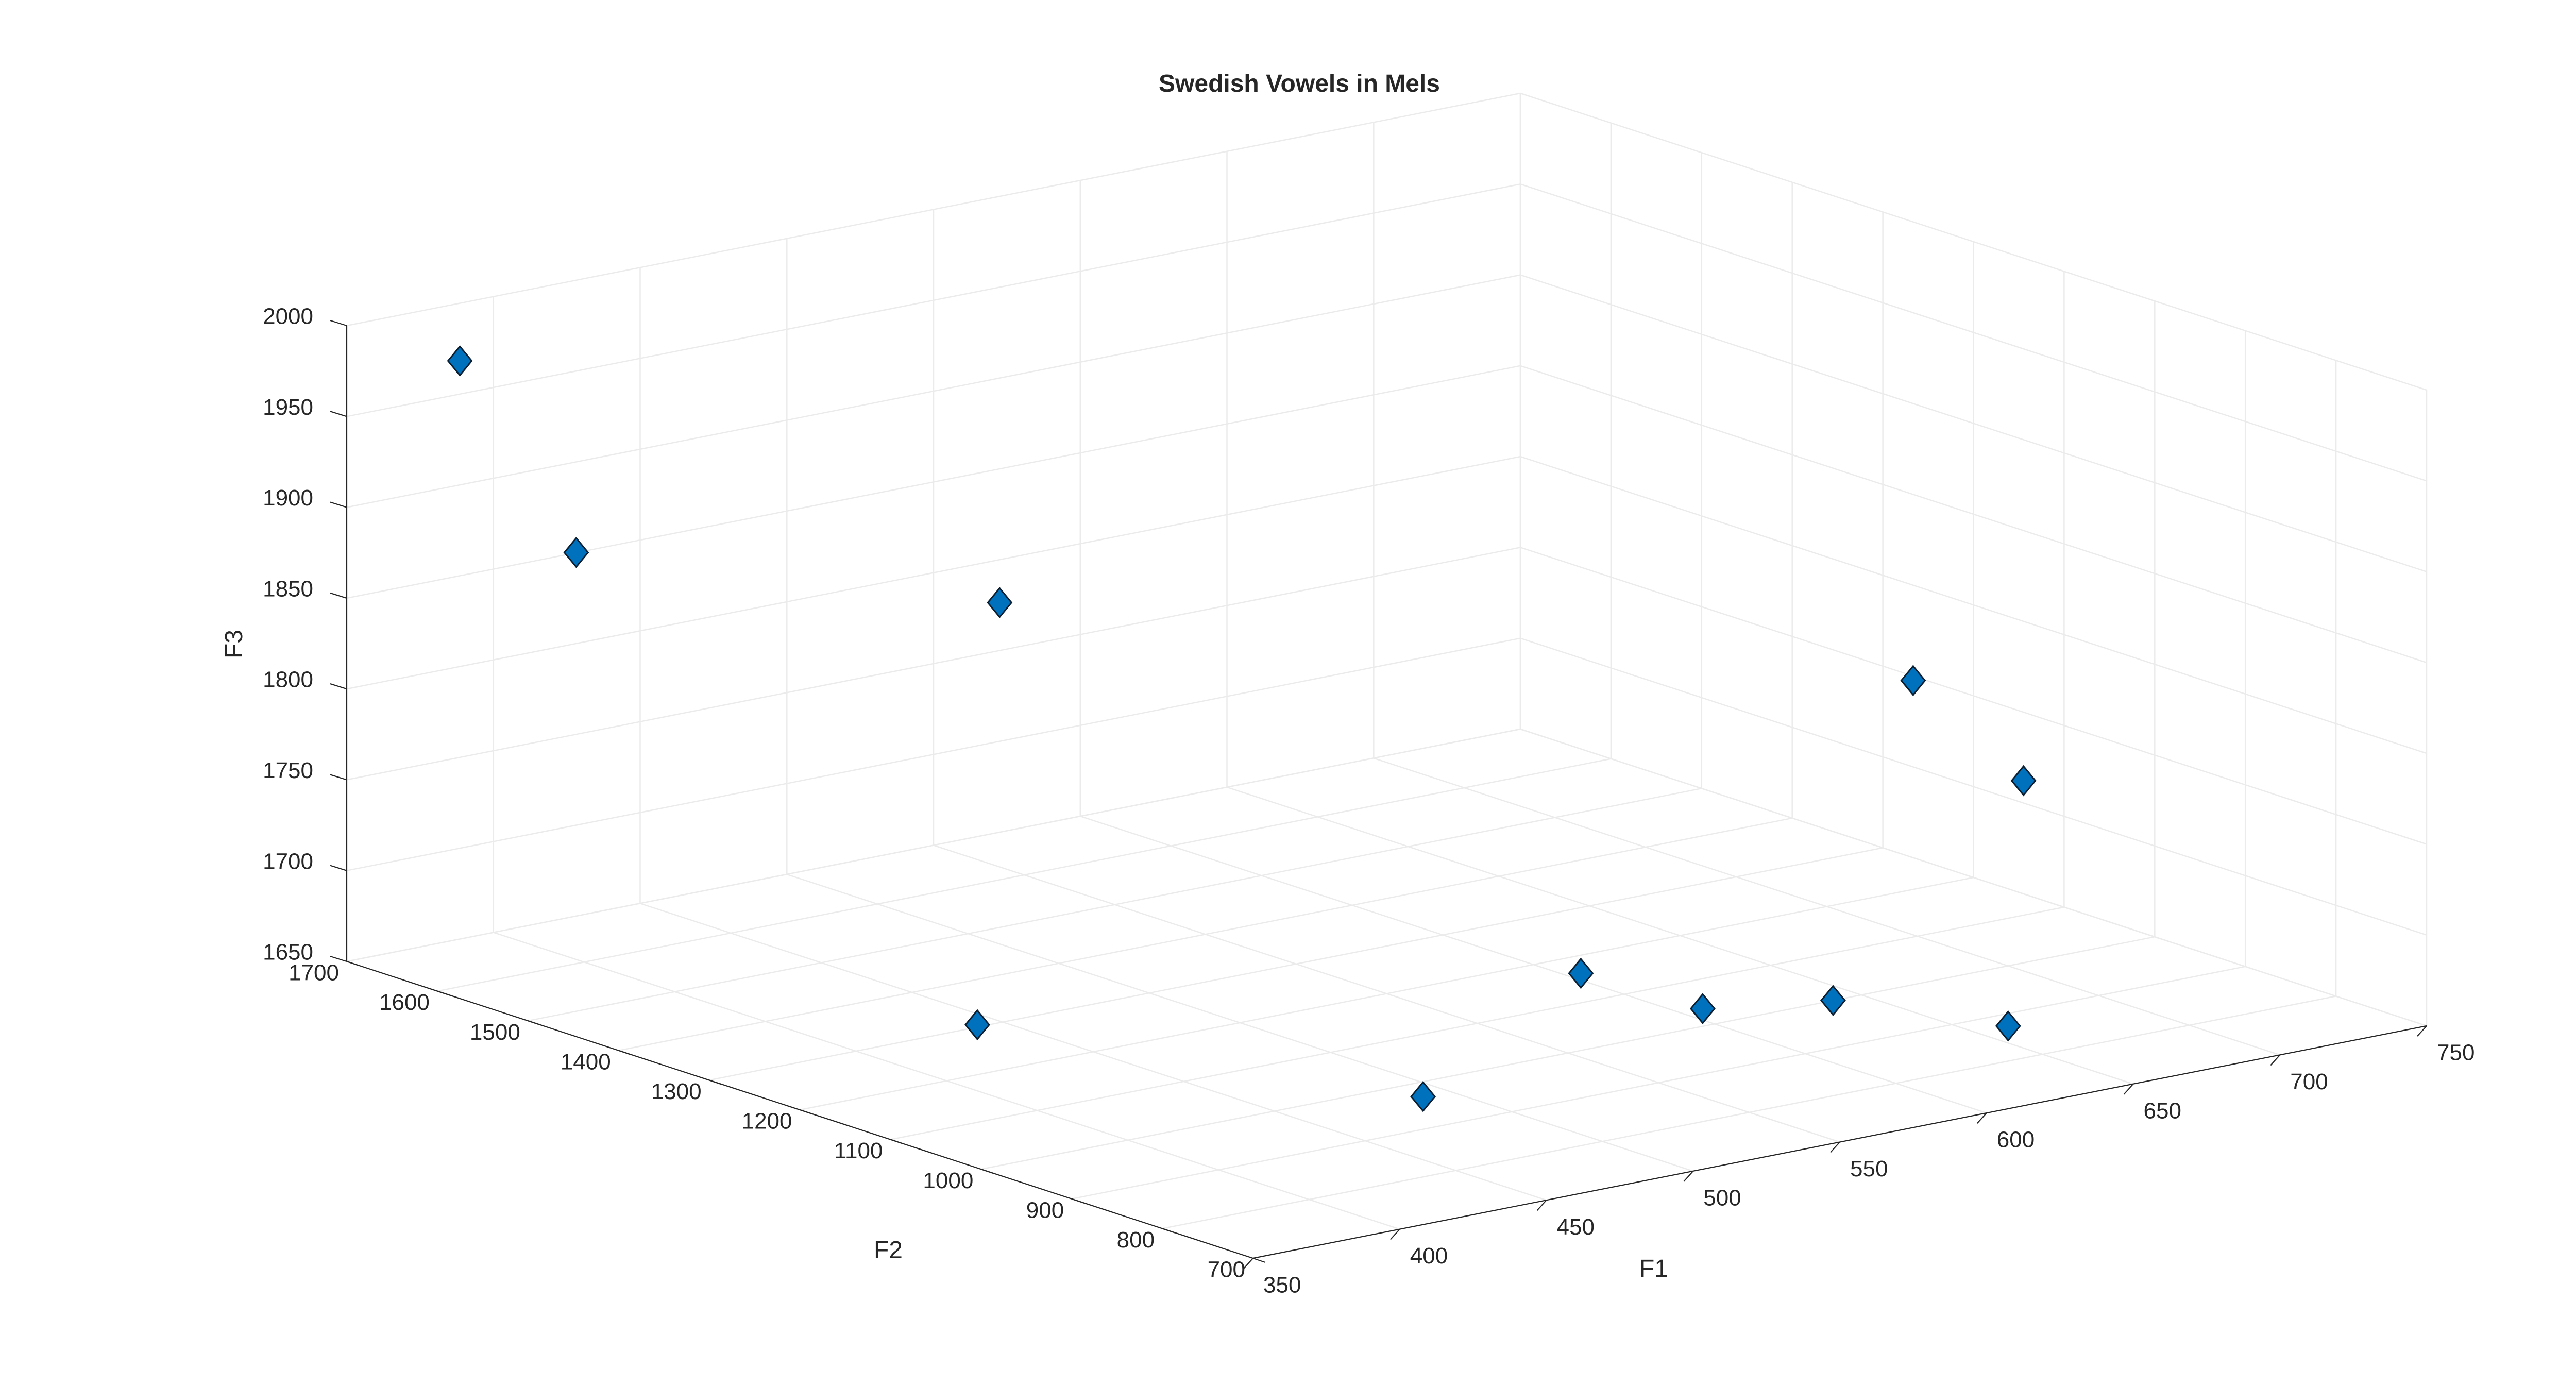 Image resolution: width=2576 pixels, height=1385 pixels. I want to click on x-tick-label: 600, so click(2016, 1140).